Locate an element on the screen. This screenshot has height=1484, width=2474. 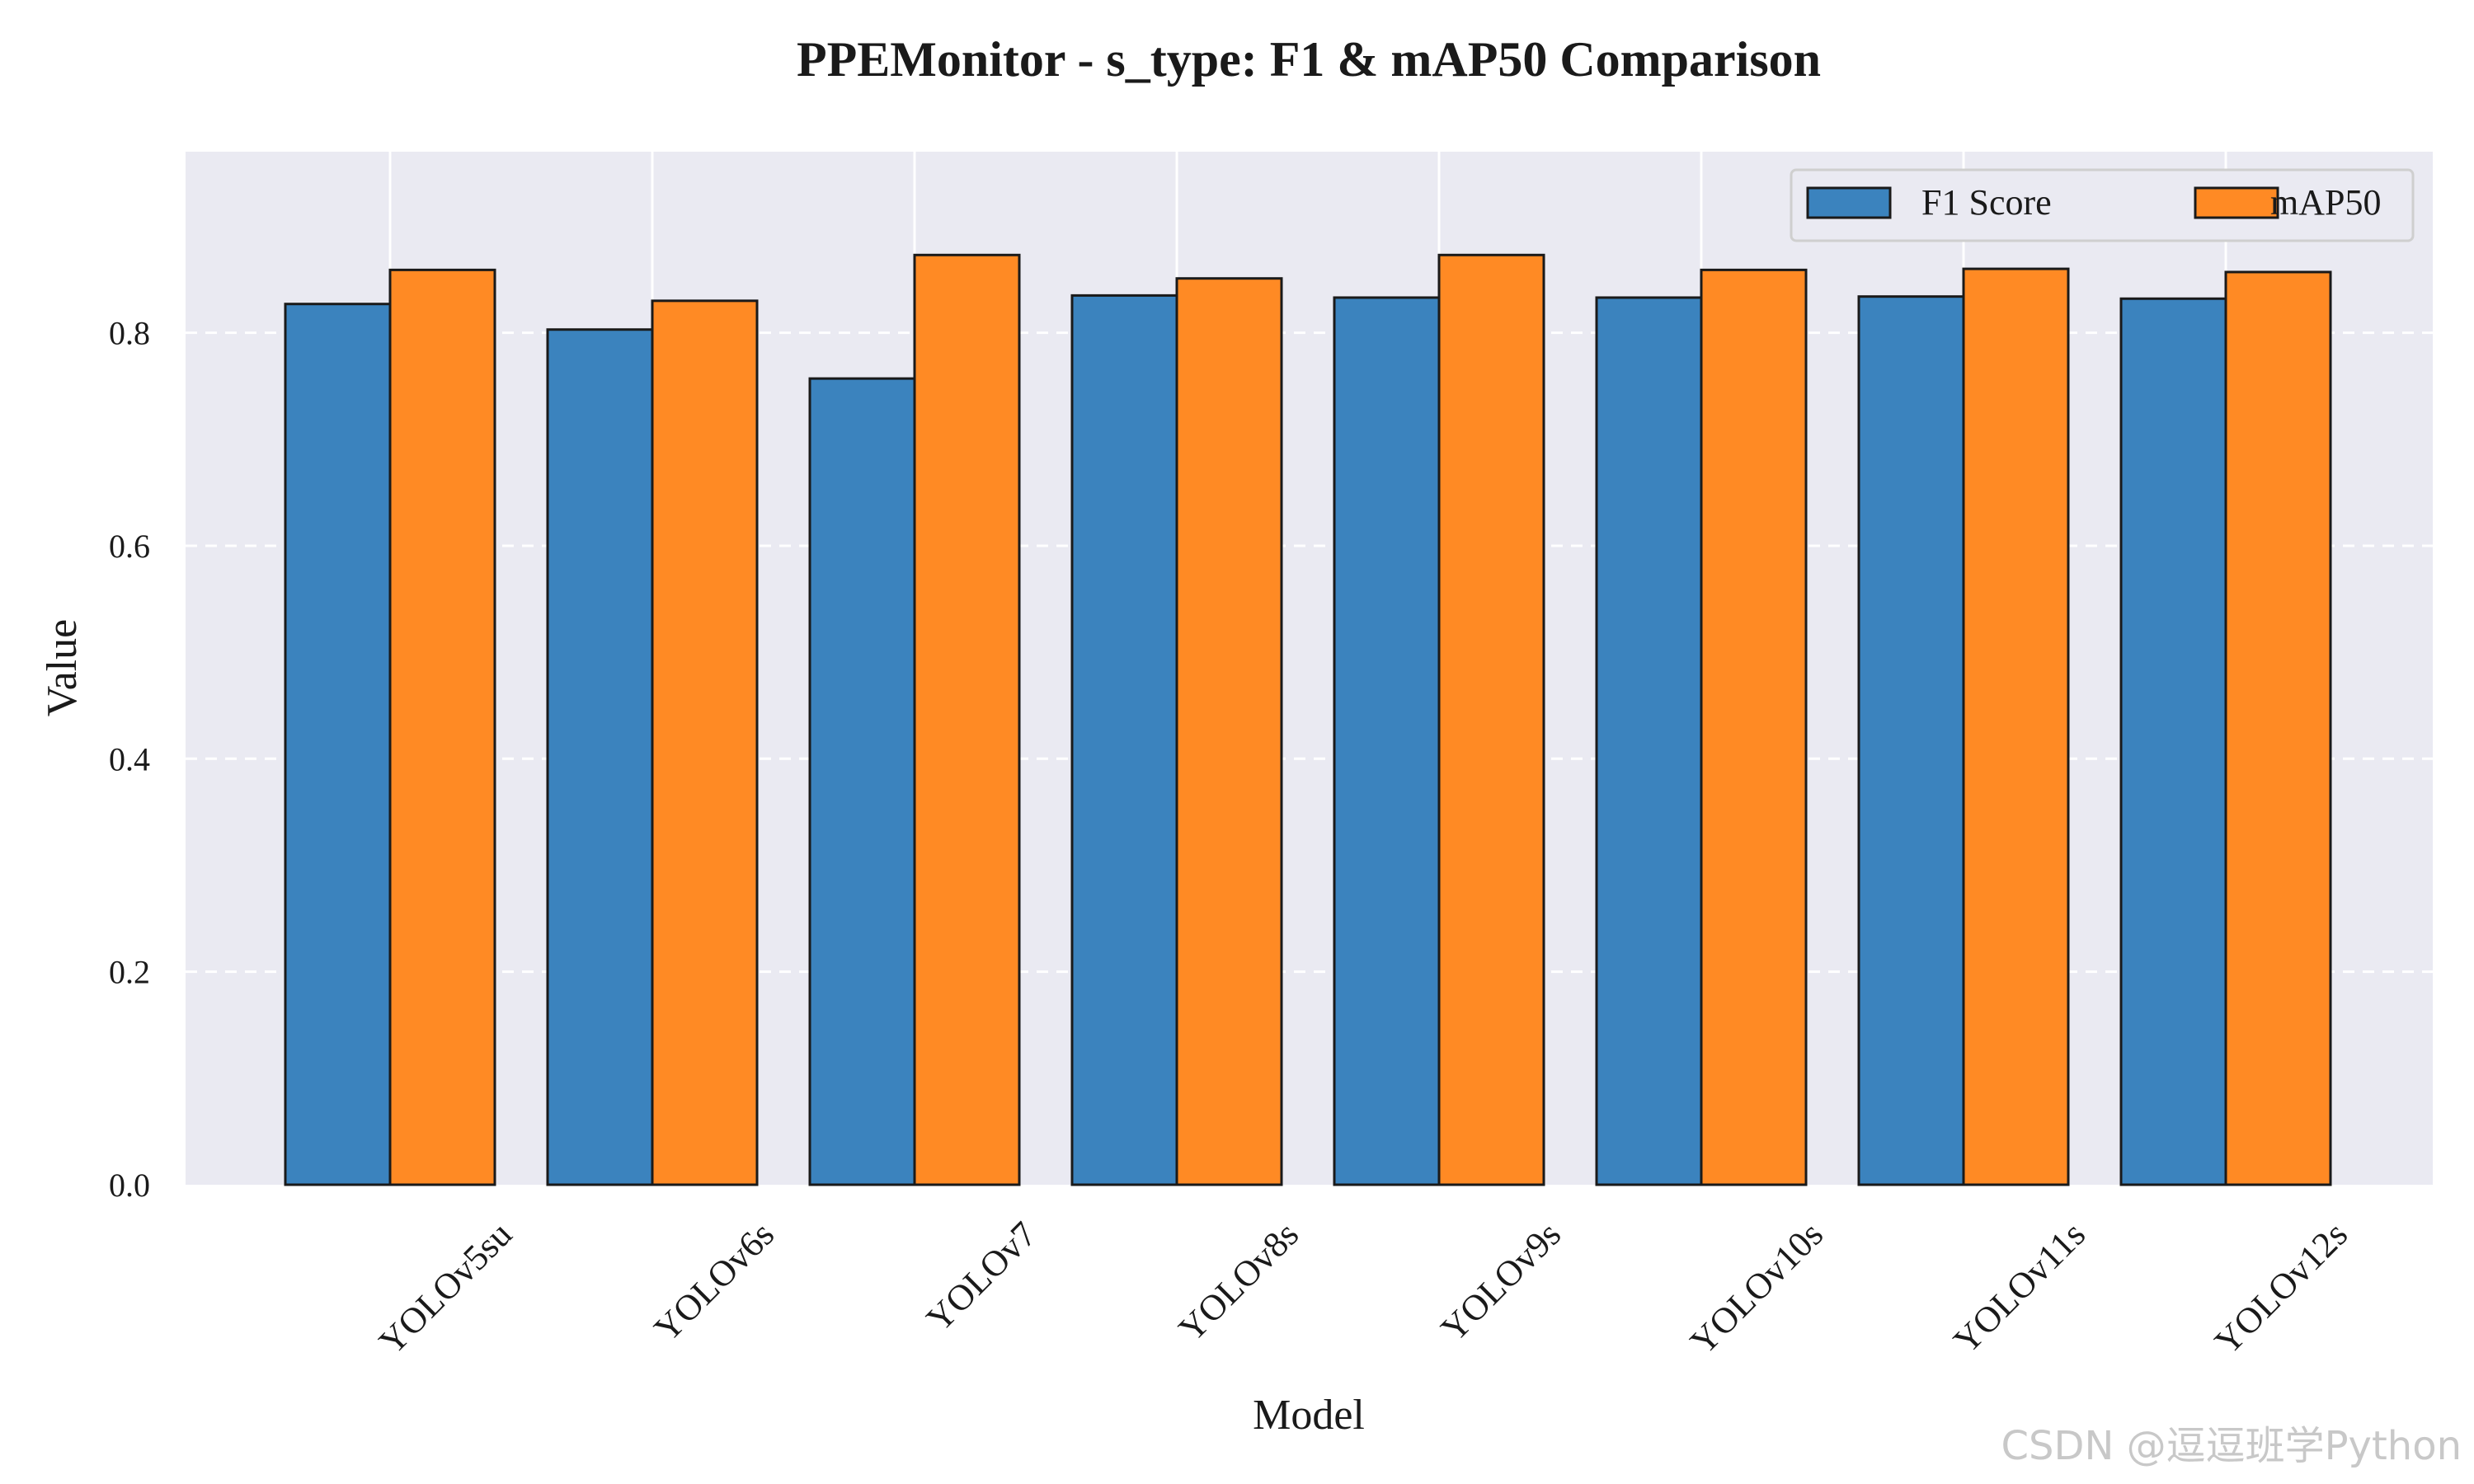
bar-f1-yolov7 is located at coordinates (862, 781).